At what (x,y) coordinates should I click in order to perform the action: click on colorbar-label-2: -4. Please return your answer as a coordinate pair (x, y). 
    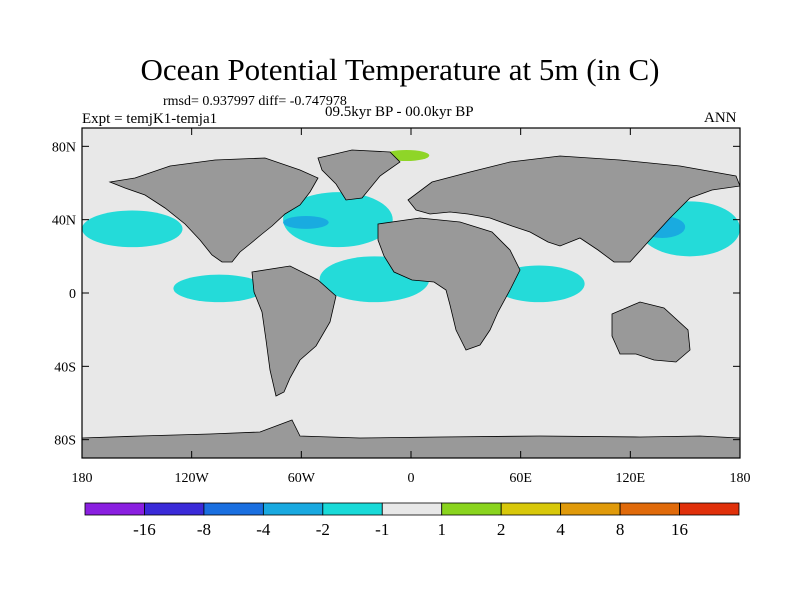
    Looking at the image, I should click on (263, 529).